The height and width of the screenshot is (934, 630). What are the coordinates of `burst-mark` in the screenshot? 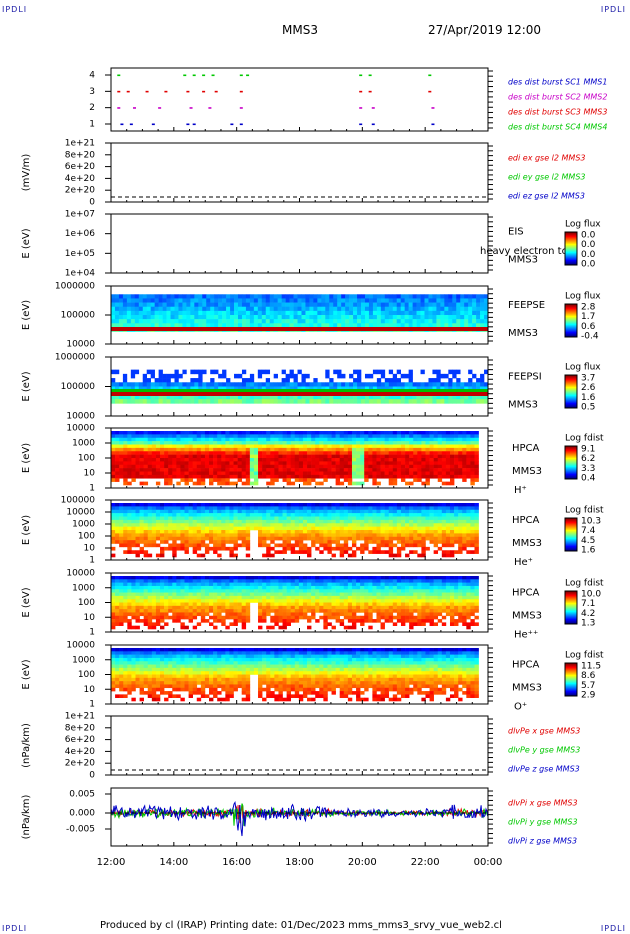 It's located at (128, 91).